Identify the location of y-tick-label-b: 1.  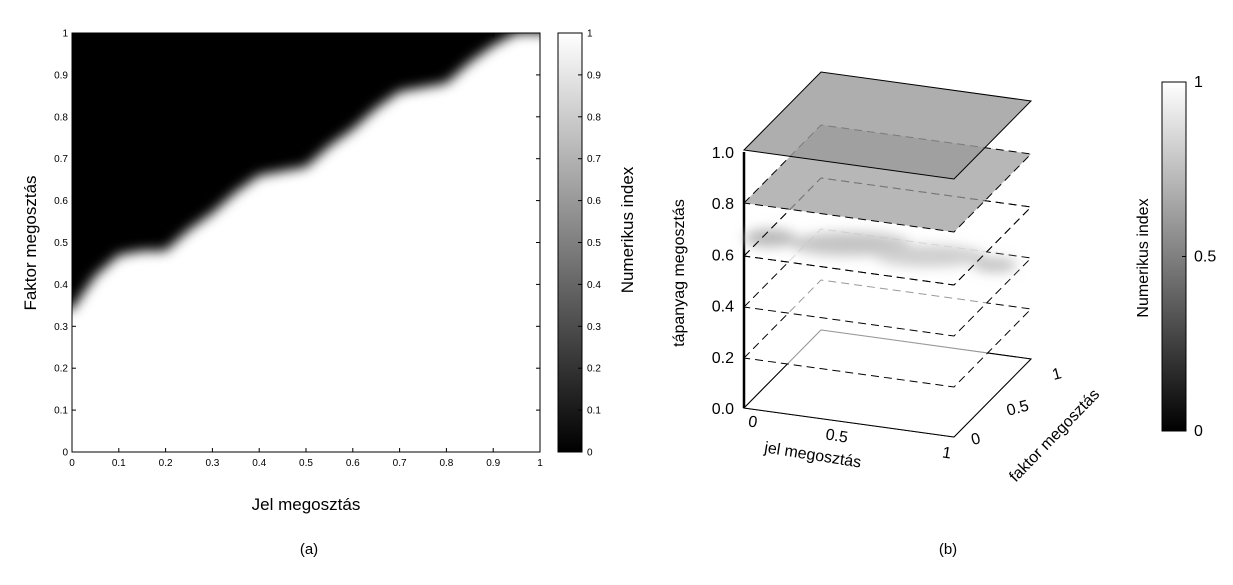
(1056, 374).